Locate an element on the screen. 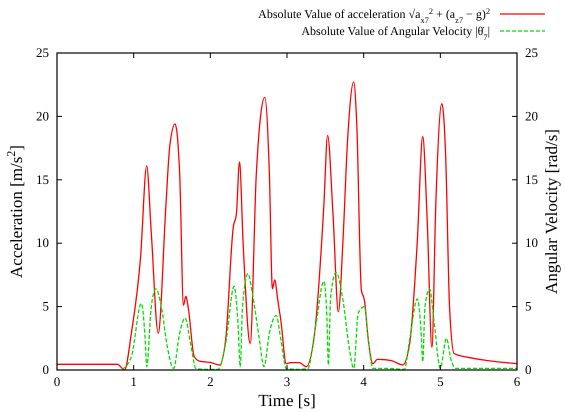 Image resolution: width=565 pixels, height=412 pixels. x-tick-label: 1 is located at coordinates (133, 381).